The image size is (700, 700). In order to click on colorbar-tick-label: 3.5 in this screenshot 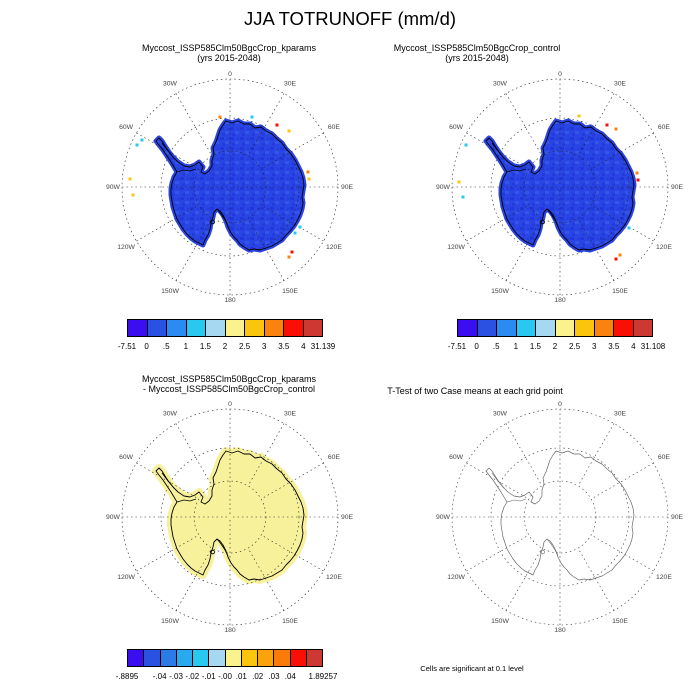, I will do `click(284, 346)`.